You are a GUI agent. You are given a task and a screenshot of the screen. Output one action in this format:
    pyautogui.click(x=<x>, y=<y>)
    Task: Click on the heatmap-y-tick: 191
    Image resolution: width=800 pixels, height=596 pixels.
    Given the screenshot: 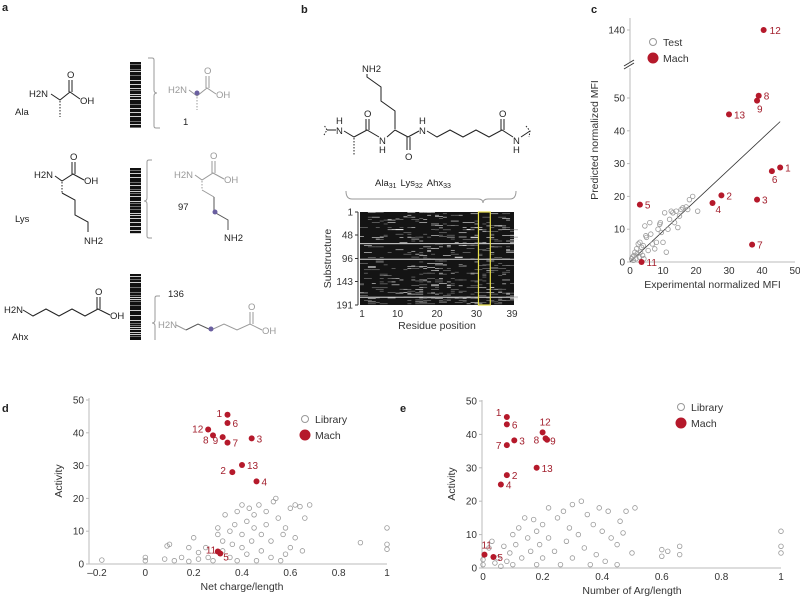 What is the action you would take?
    pyautogui.click(x=344, y=306)
    